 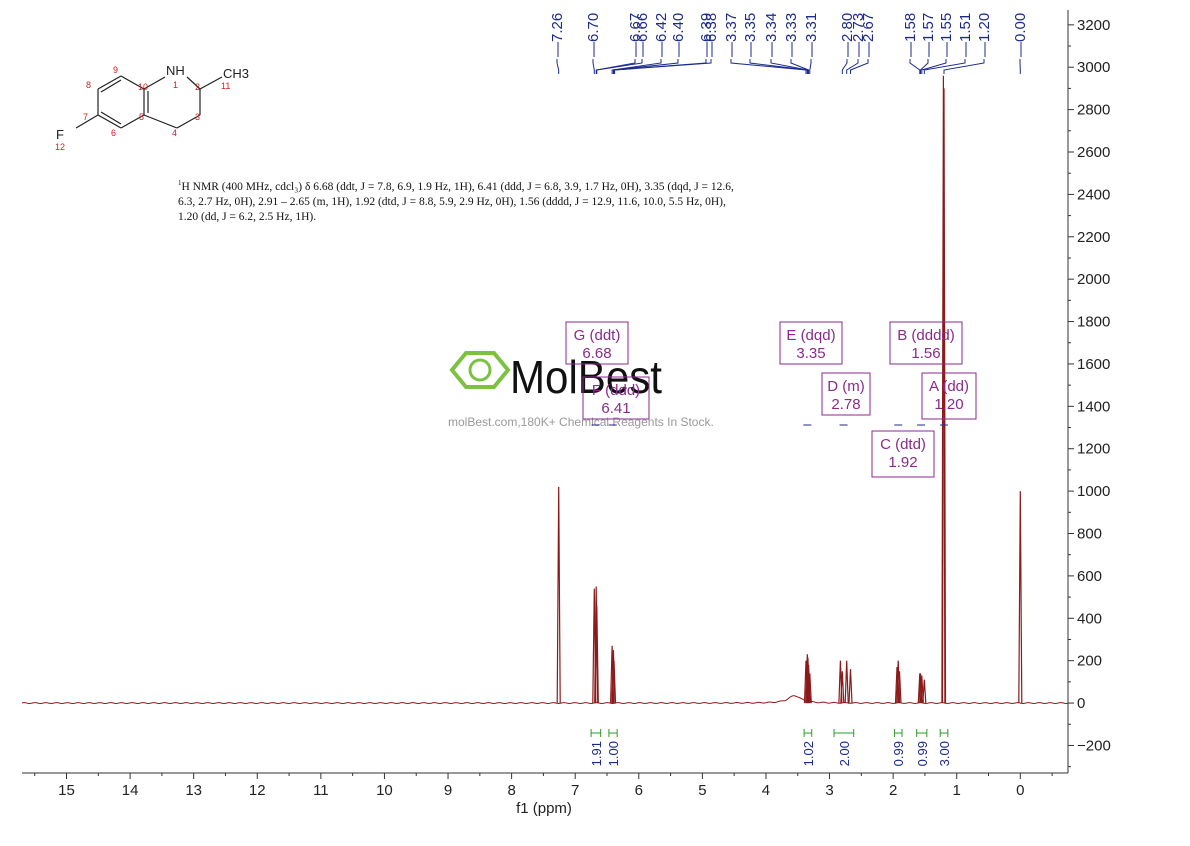 I want to click on molecule-labels: NH CH3 F 1 2 3 4 5 6 7 8 9 10 11 12, so click(x=152, y=107).